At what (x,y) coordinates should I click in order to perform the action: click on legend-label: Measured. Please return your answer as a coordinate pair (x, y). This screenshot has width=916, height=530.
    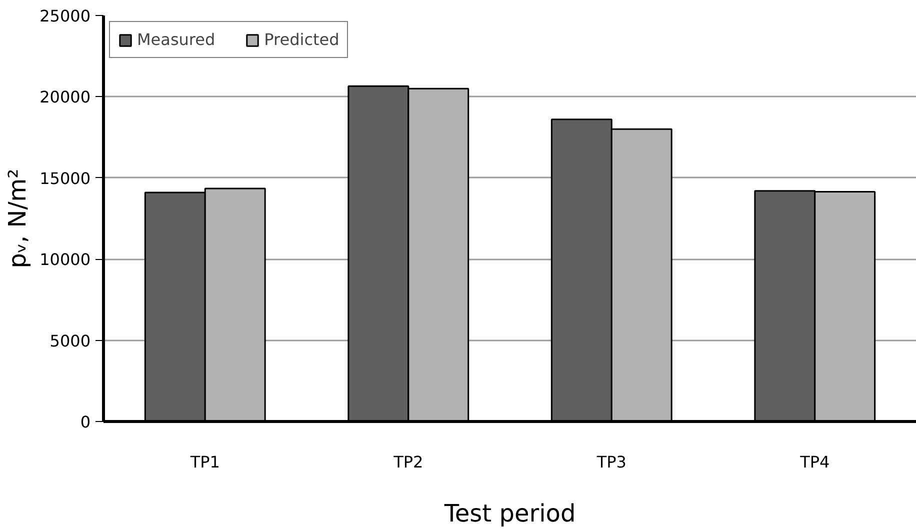
    Looking at the image, I should click on (176, 39).